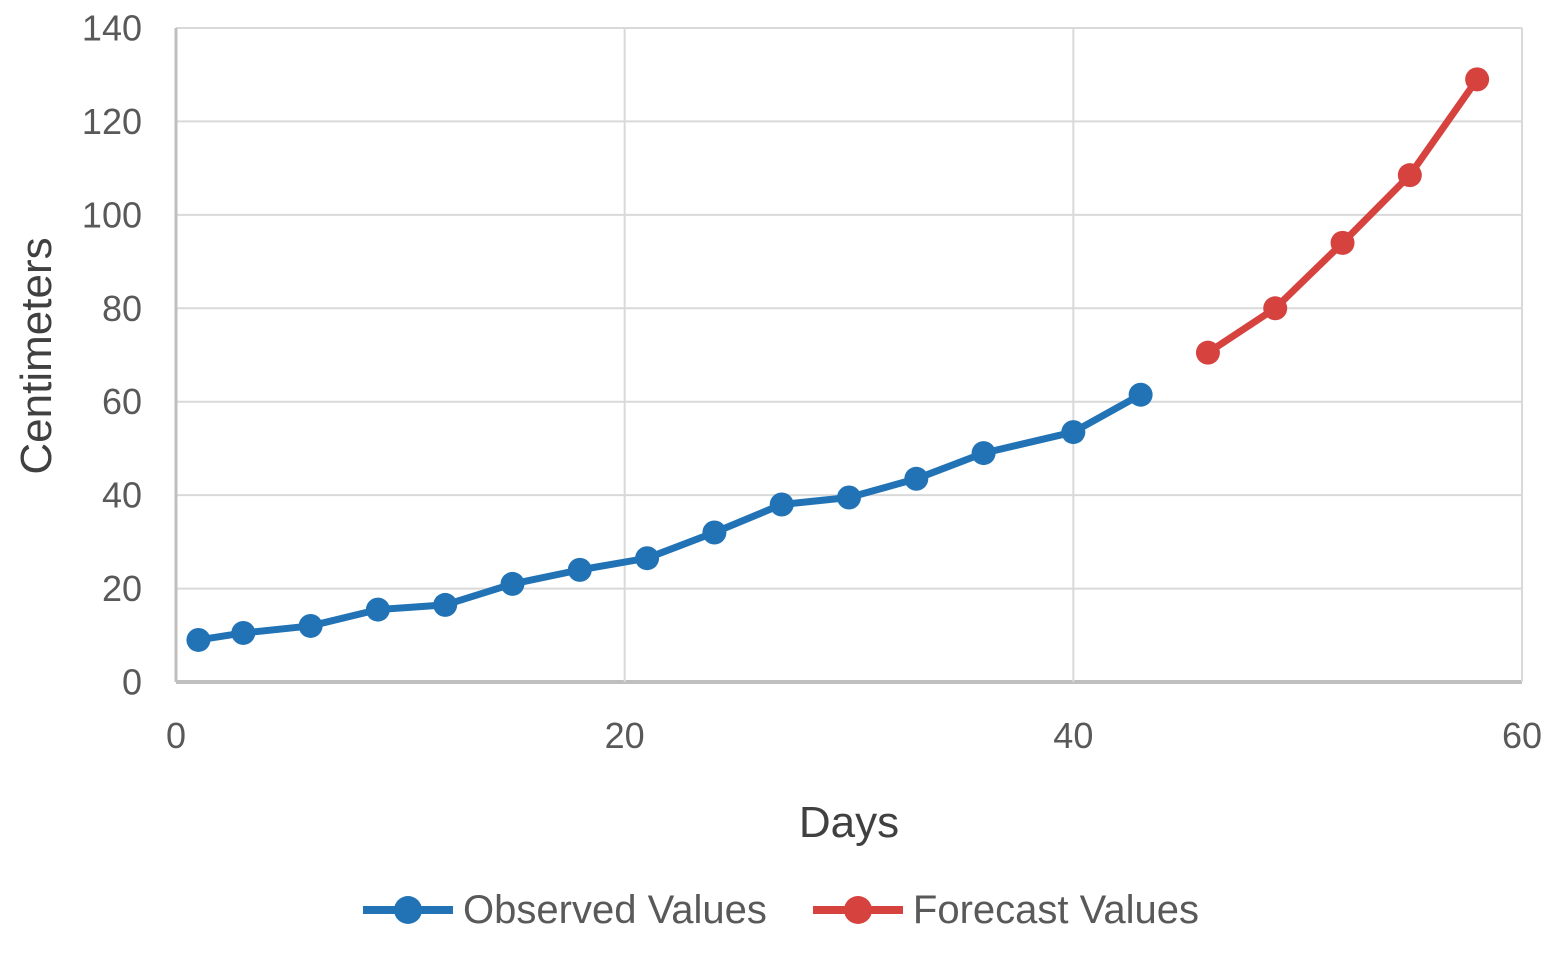 The height and width of the screenshot is (958, 1560). I want to click on legend: Observed Values Forecast Values, so click(780, 910).